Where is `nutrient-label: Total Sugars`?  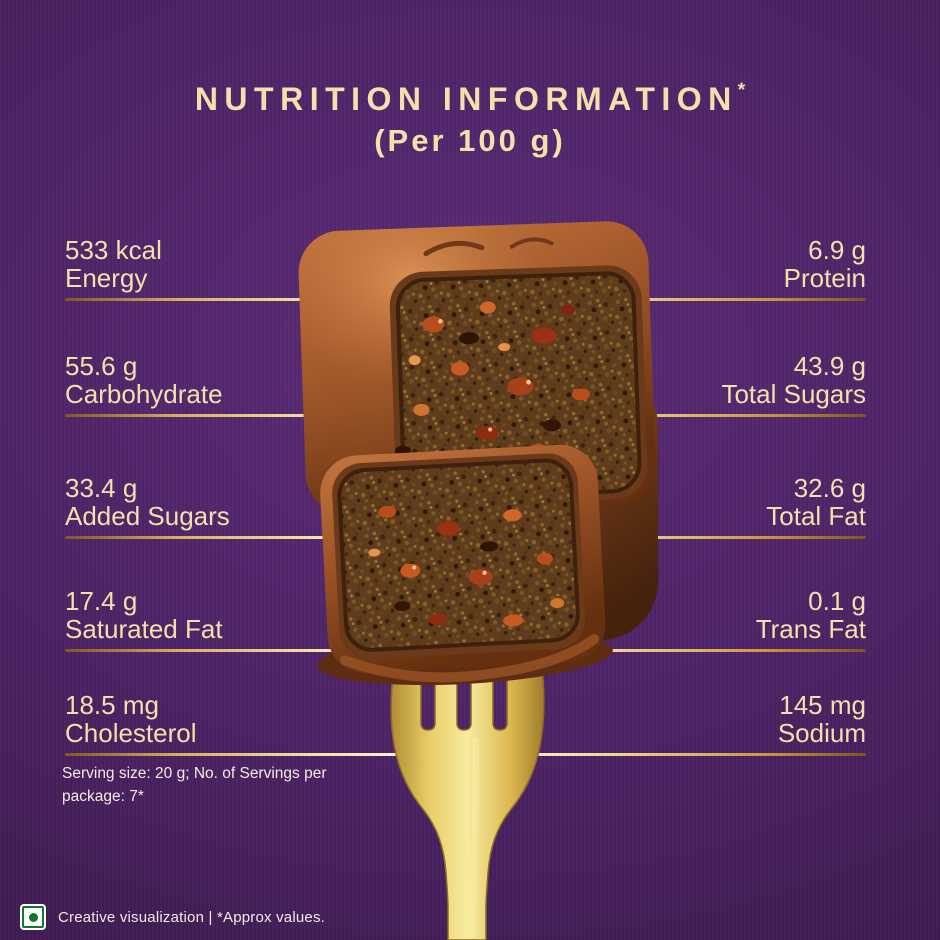
nutrient-label: Total Sugars is located at coordinates (793, 394).